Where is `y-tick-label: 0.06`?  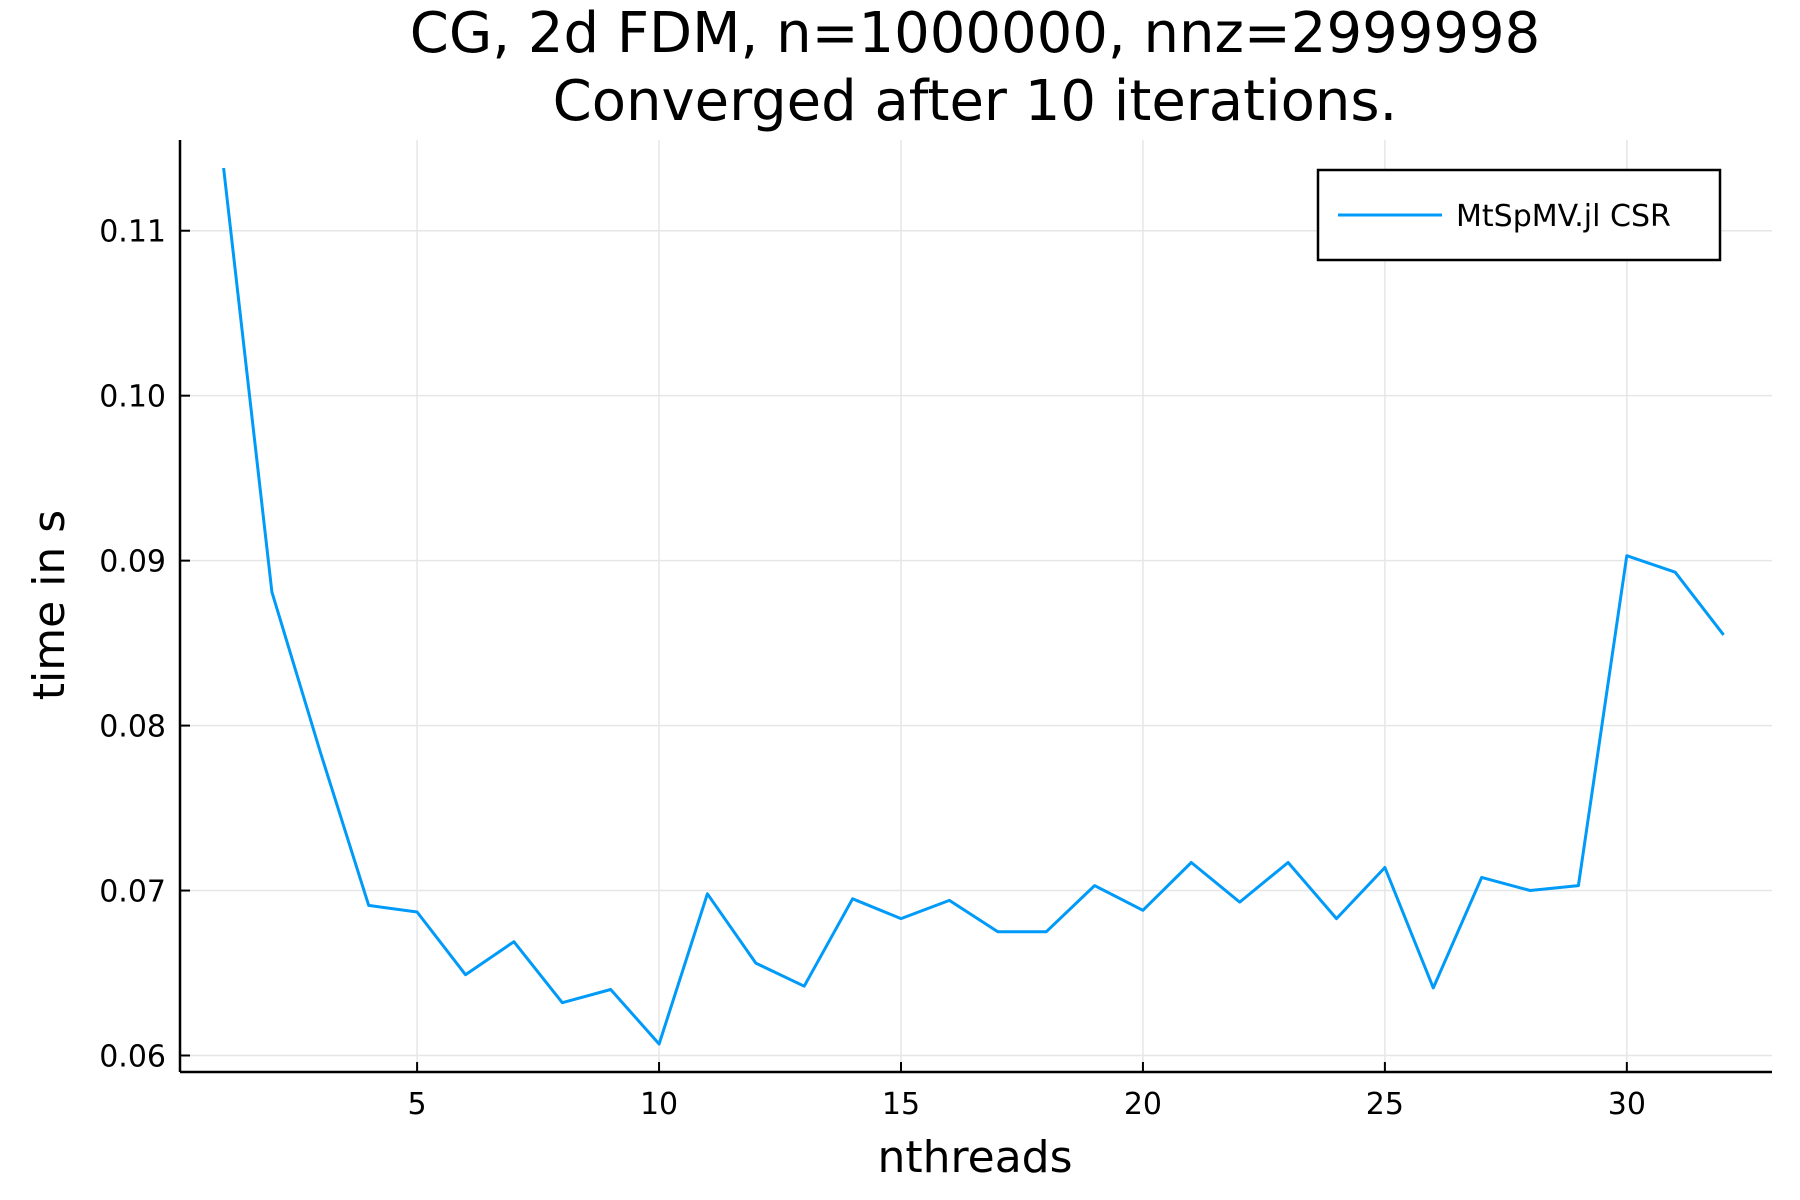 y-tick-label: 0.06 is located at coordinates (132, 1057).